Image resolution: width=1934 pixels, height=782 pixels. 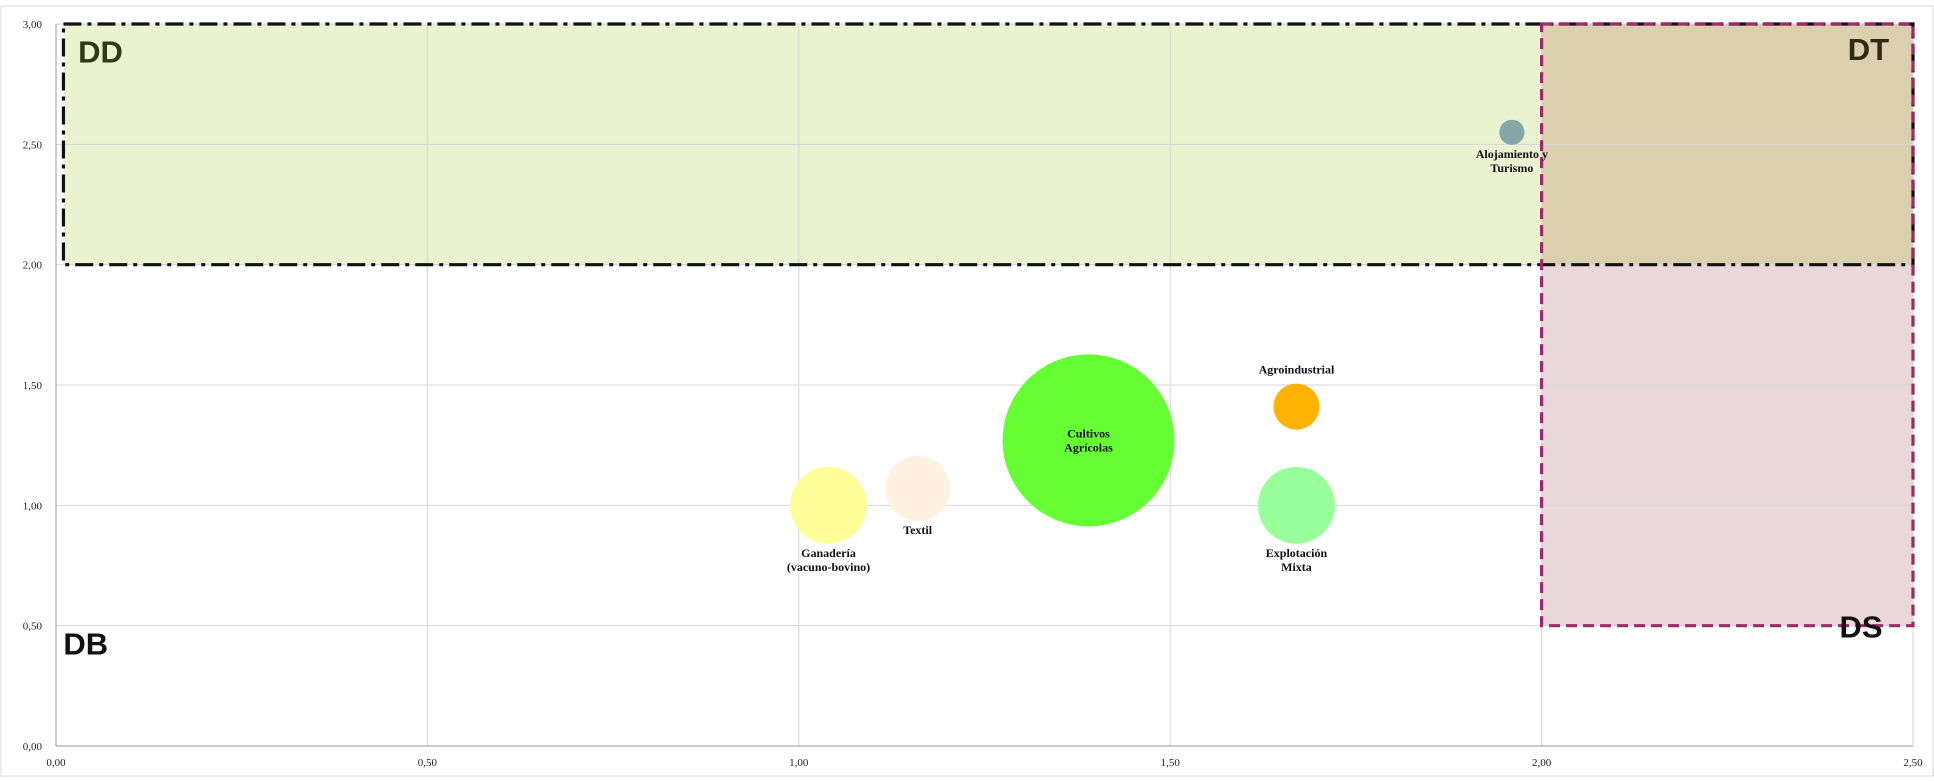 What do you see at coordinates (33, 386) in the screenshot?
I see `y-tick-label: 1,50` at bounding box center [33, 386].